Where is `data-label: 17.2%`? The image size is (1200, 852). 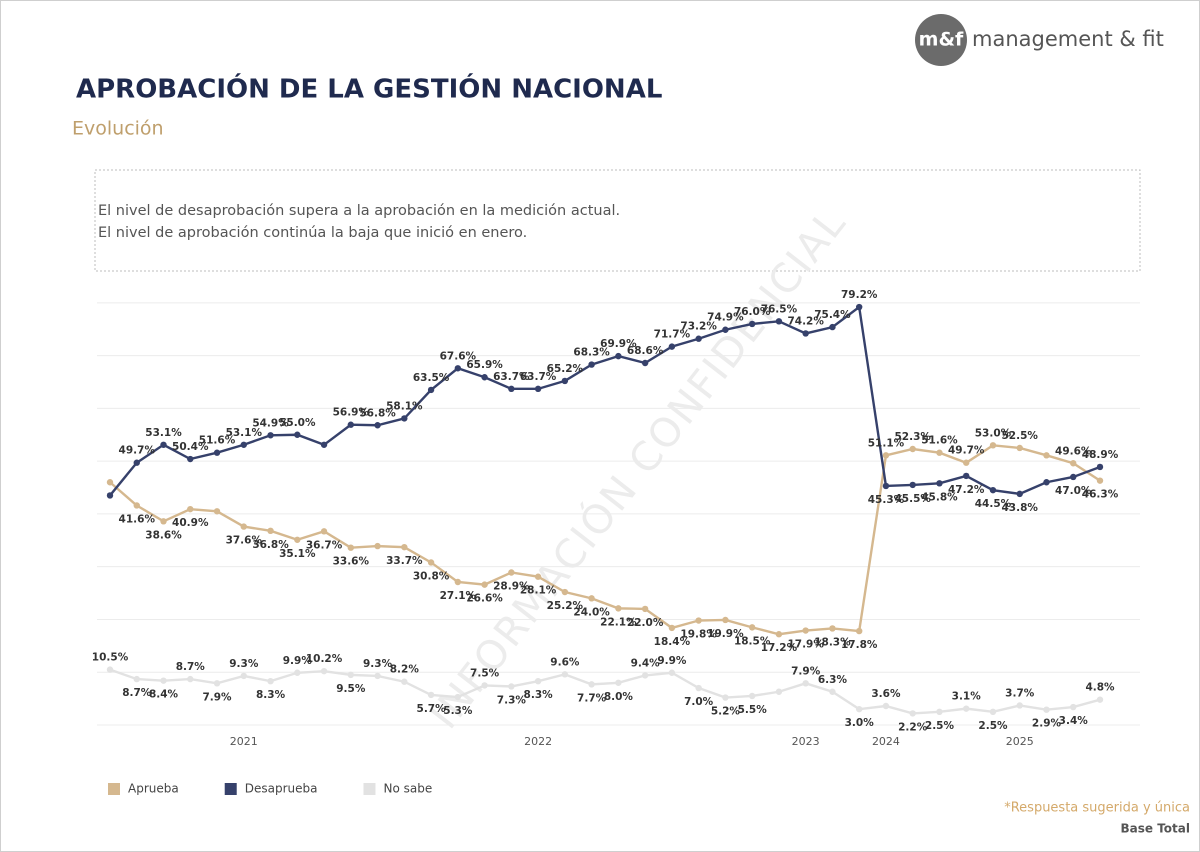
data-label: 17.2% is located at coordinates (779, 648).